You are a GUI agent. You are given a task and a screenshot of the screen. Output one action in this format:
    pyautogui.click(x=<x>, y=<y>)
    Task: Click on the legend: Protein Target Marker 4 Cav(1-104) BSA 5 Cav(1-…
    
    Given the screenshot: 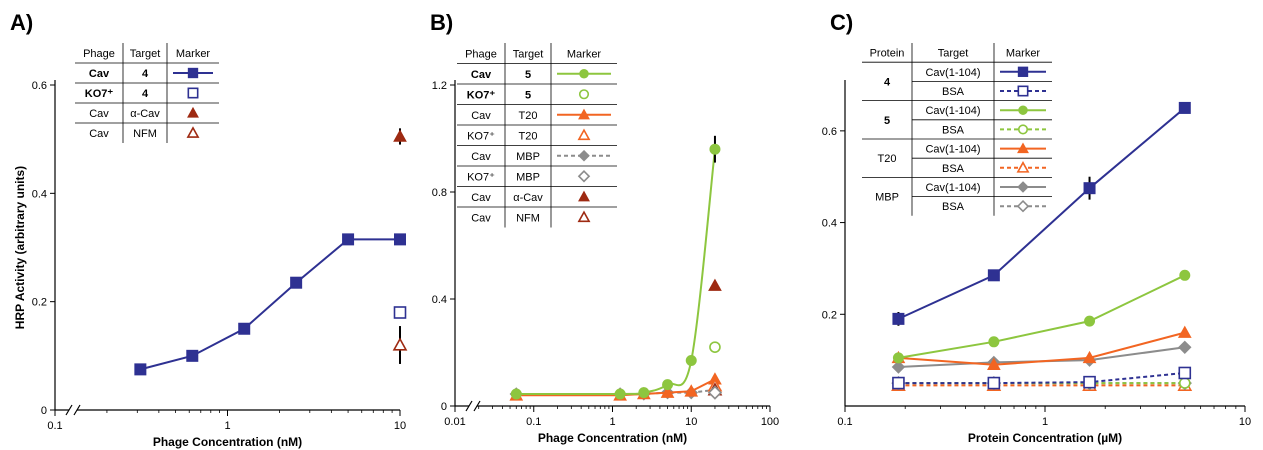 What is the action you would take?
    pyautogui.click(x=957, y=129)
    